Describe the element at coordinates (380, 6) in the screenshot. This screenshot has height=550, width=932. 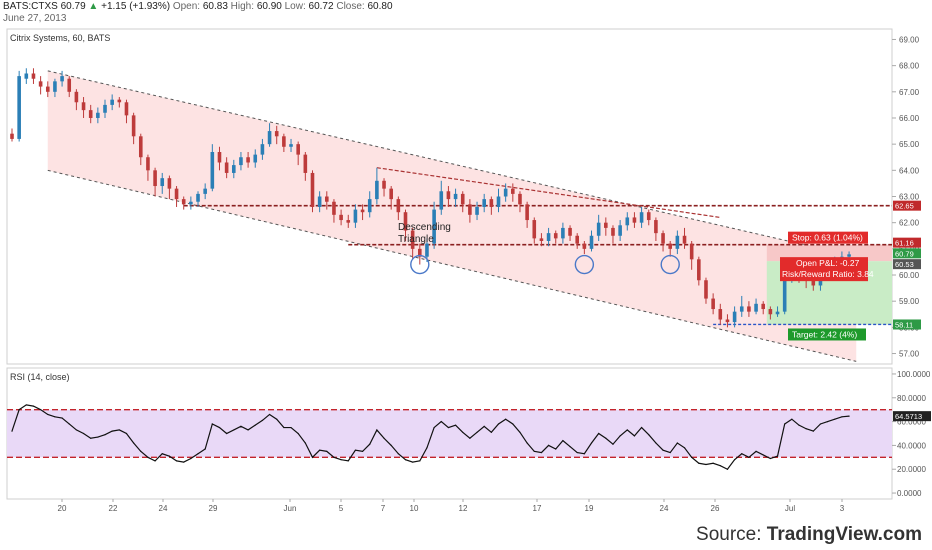
I see `close-value: 60.80` at that location.